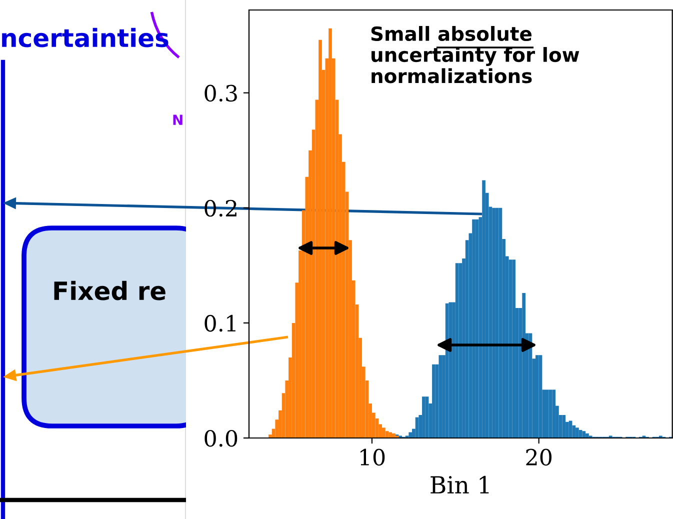  What do you see at coordinates (459, 485) in the screenshot?
I see `x-axis-title: Bin 1` at bounding box center [459, 485].